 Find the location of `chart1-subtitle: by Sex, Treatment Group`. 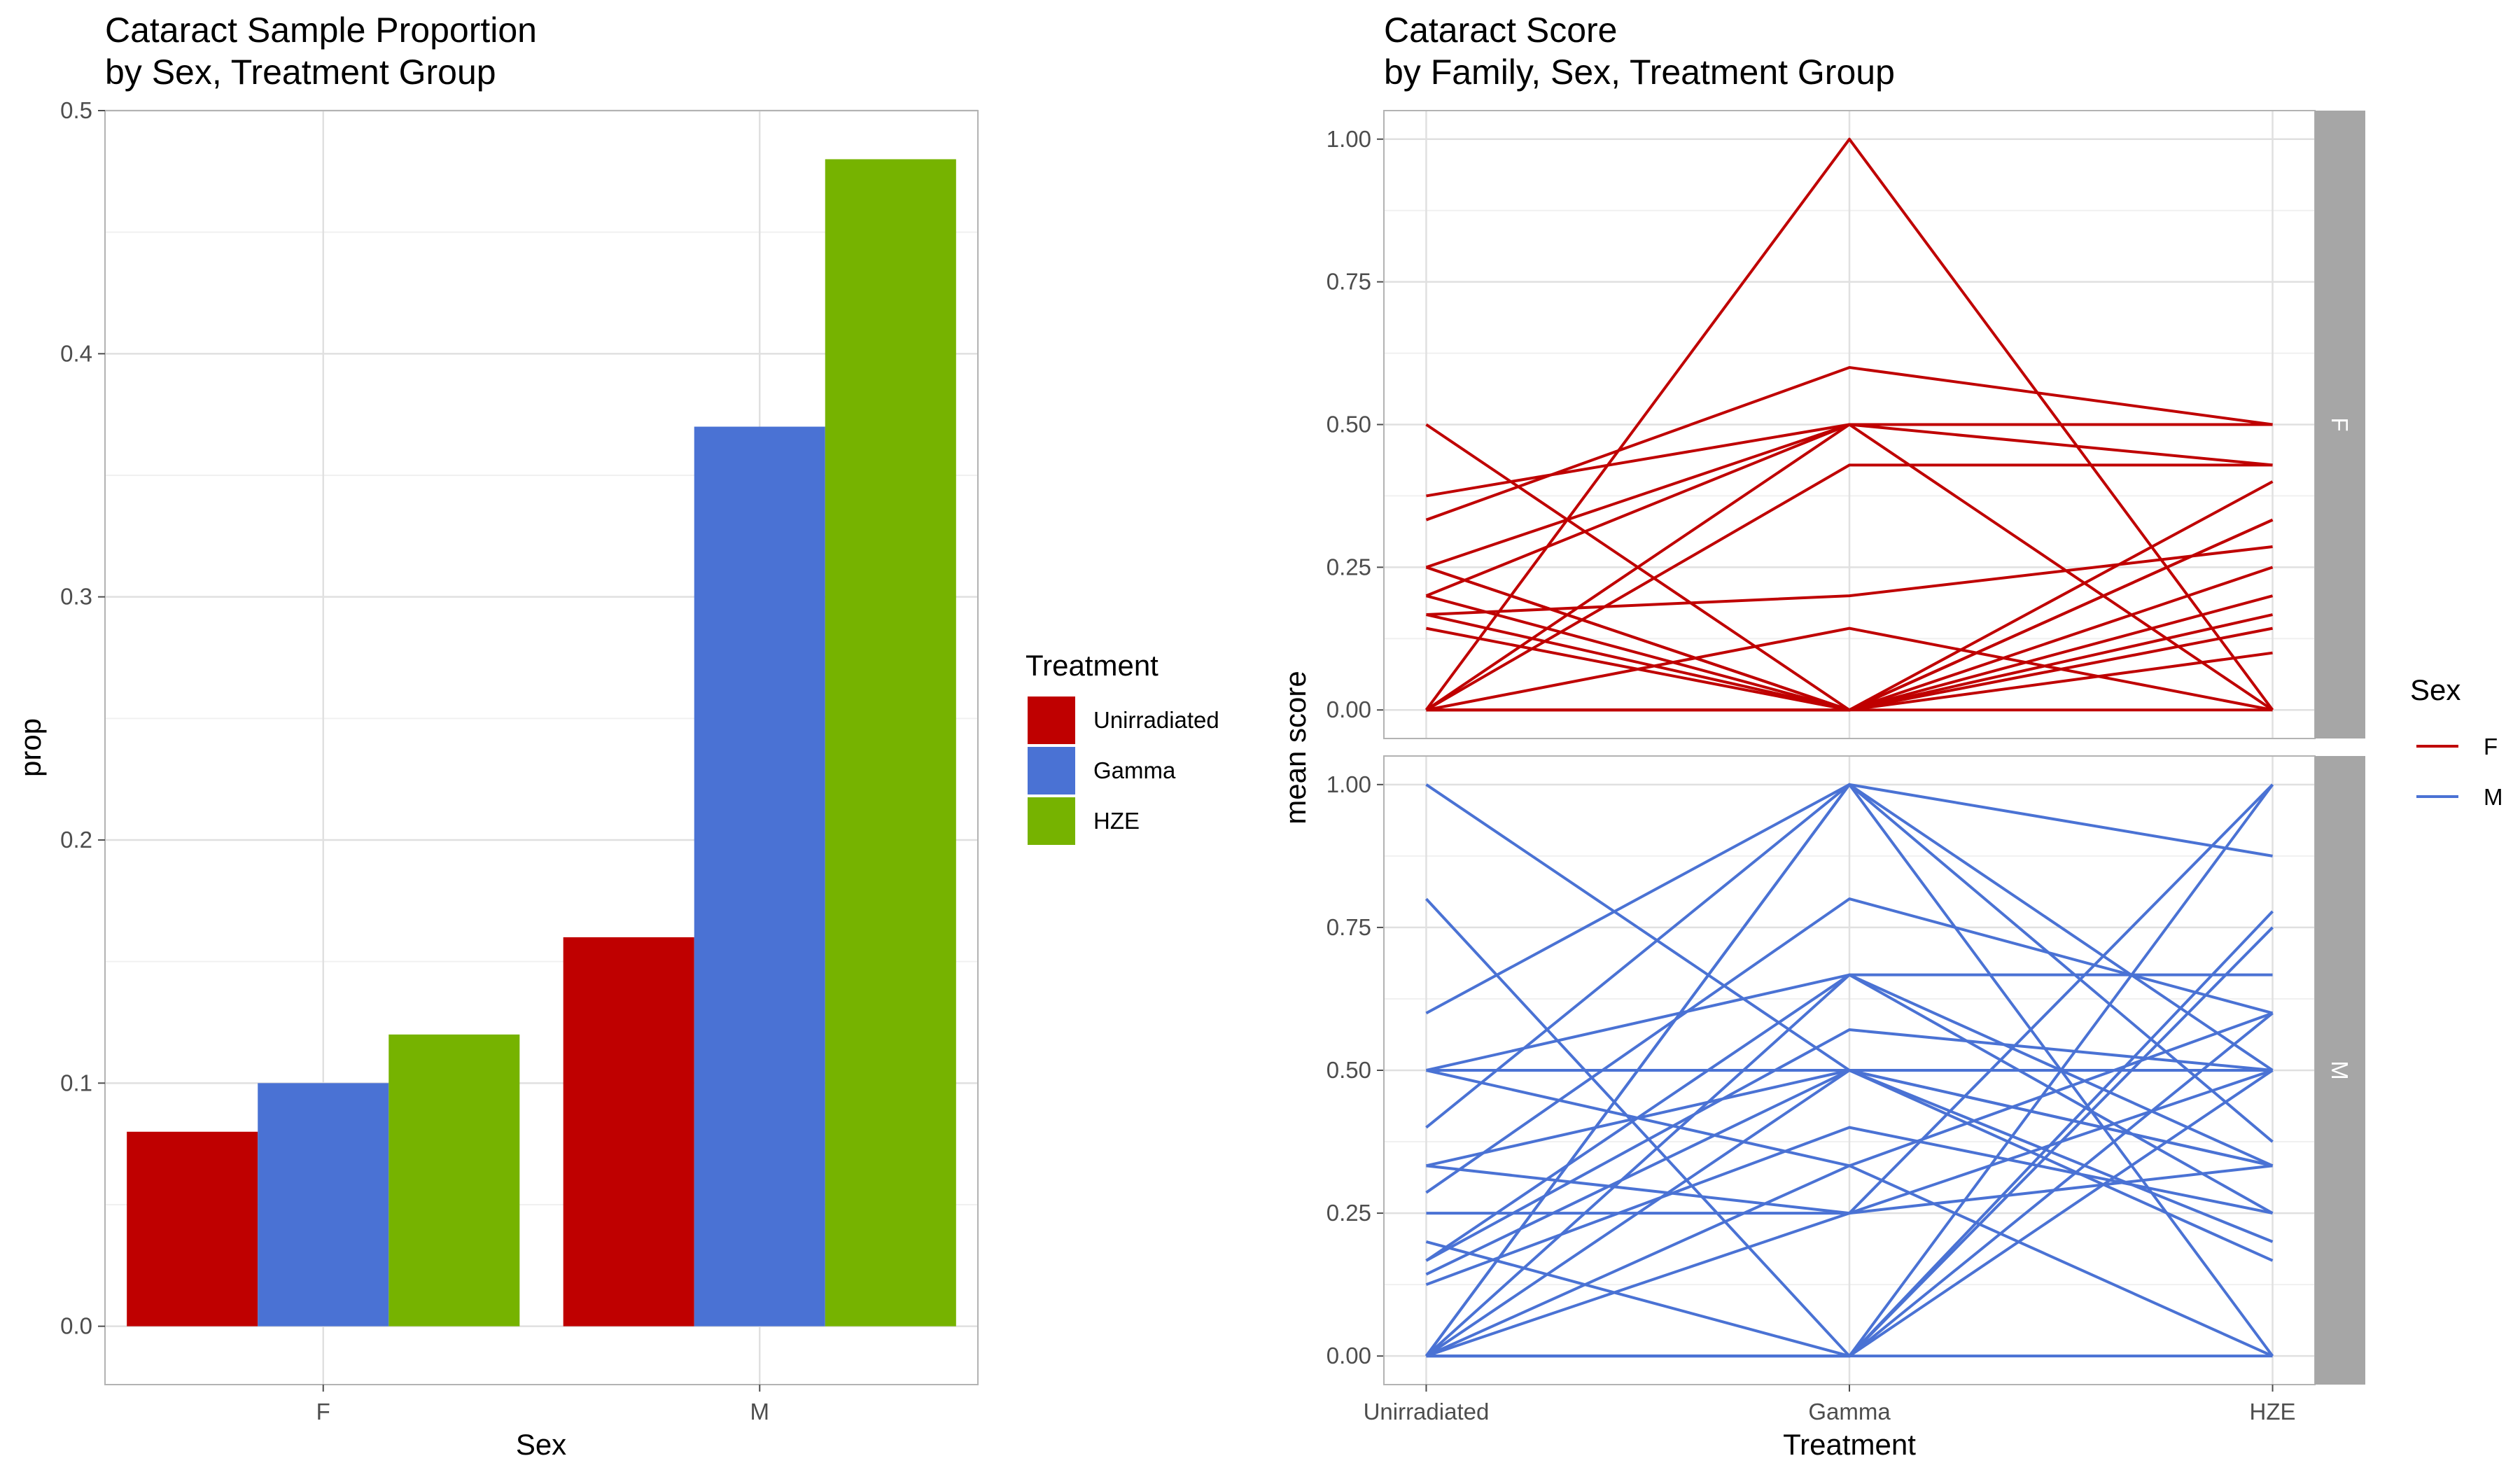

chart1-subtitle: by Sex, Treatment Group is located at coordinates (300, 72).